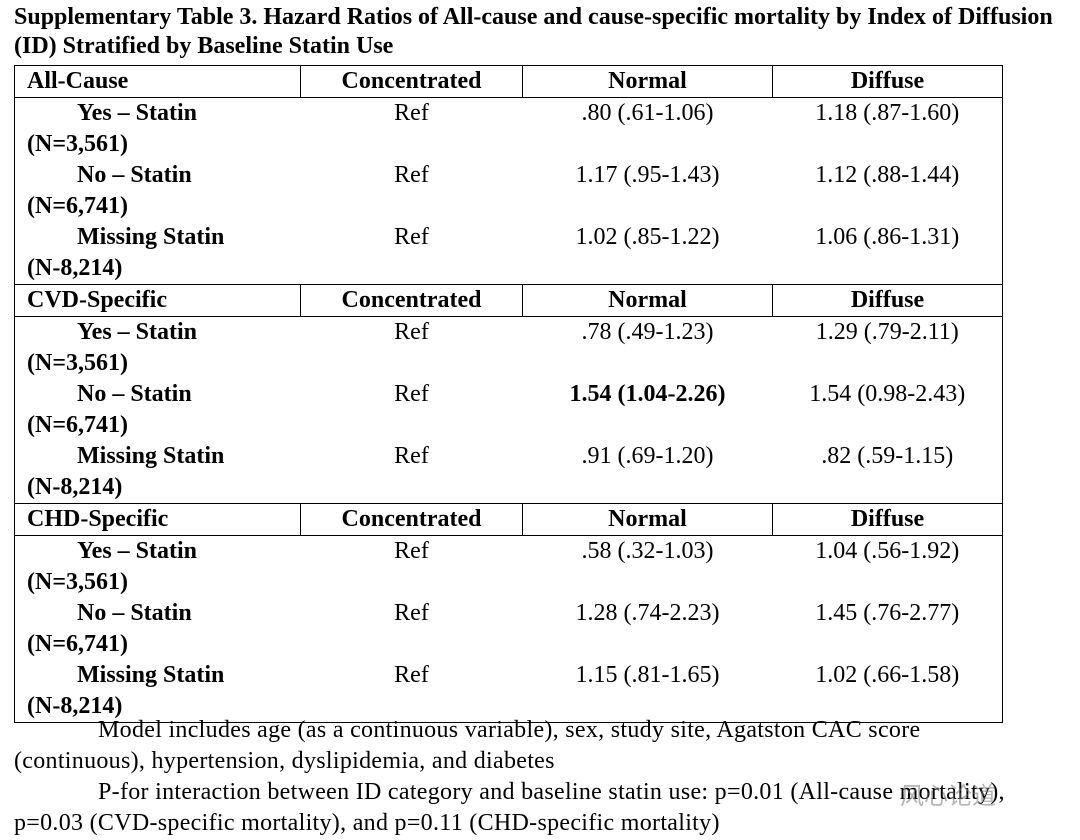 Image resolution: width=1080 pixels, height=840 pixels. Describe the element at coordinates (887, 472) in the screenshot. I see `value-cell: .82 (.59-1.15)` at that location.